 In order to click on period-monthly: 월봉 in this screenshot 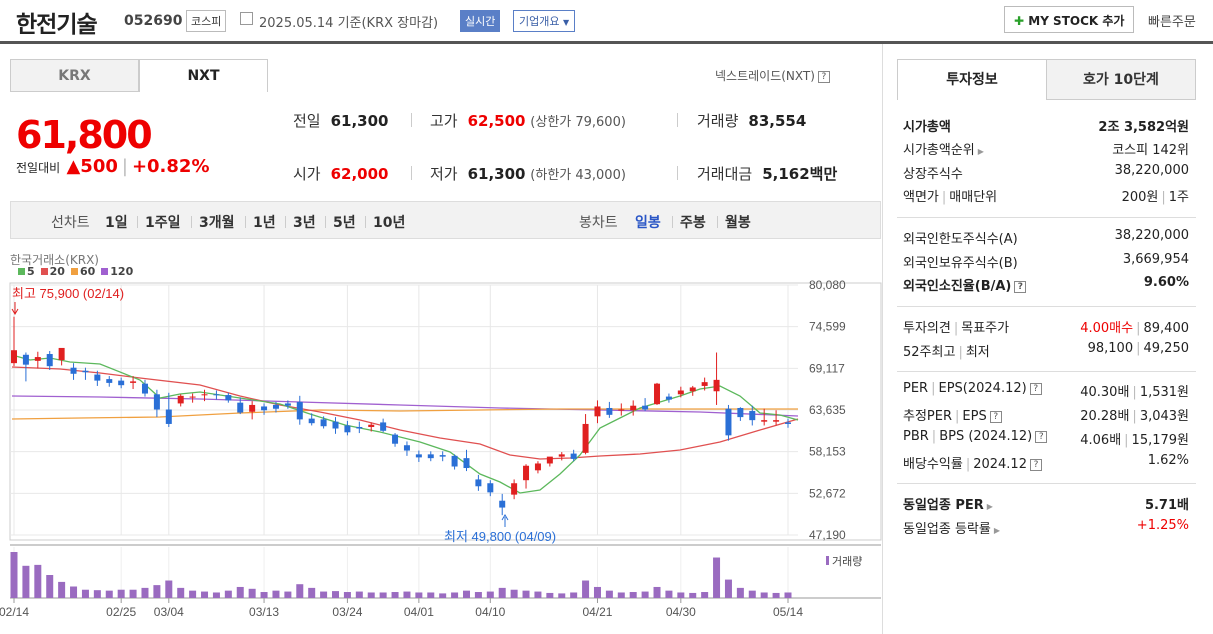, I will do `click(738, 223)`.